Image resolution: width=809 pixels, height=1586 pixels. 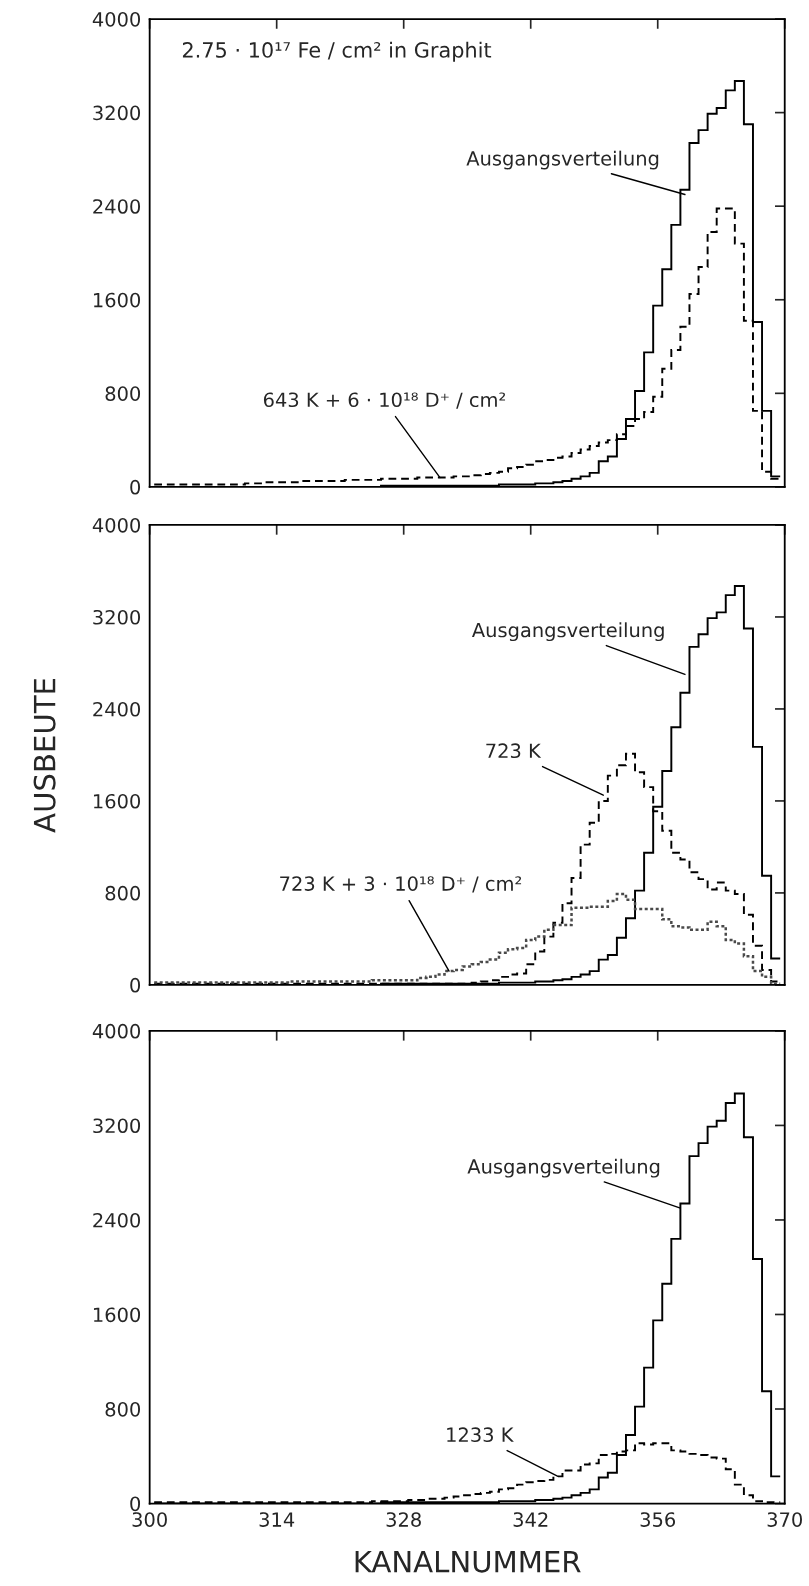 I want to click on x-tick-label: 356, so click(x=658, y=1519).